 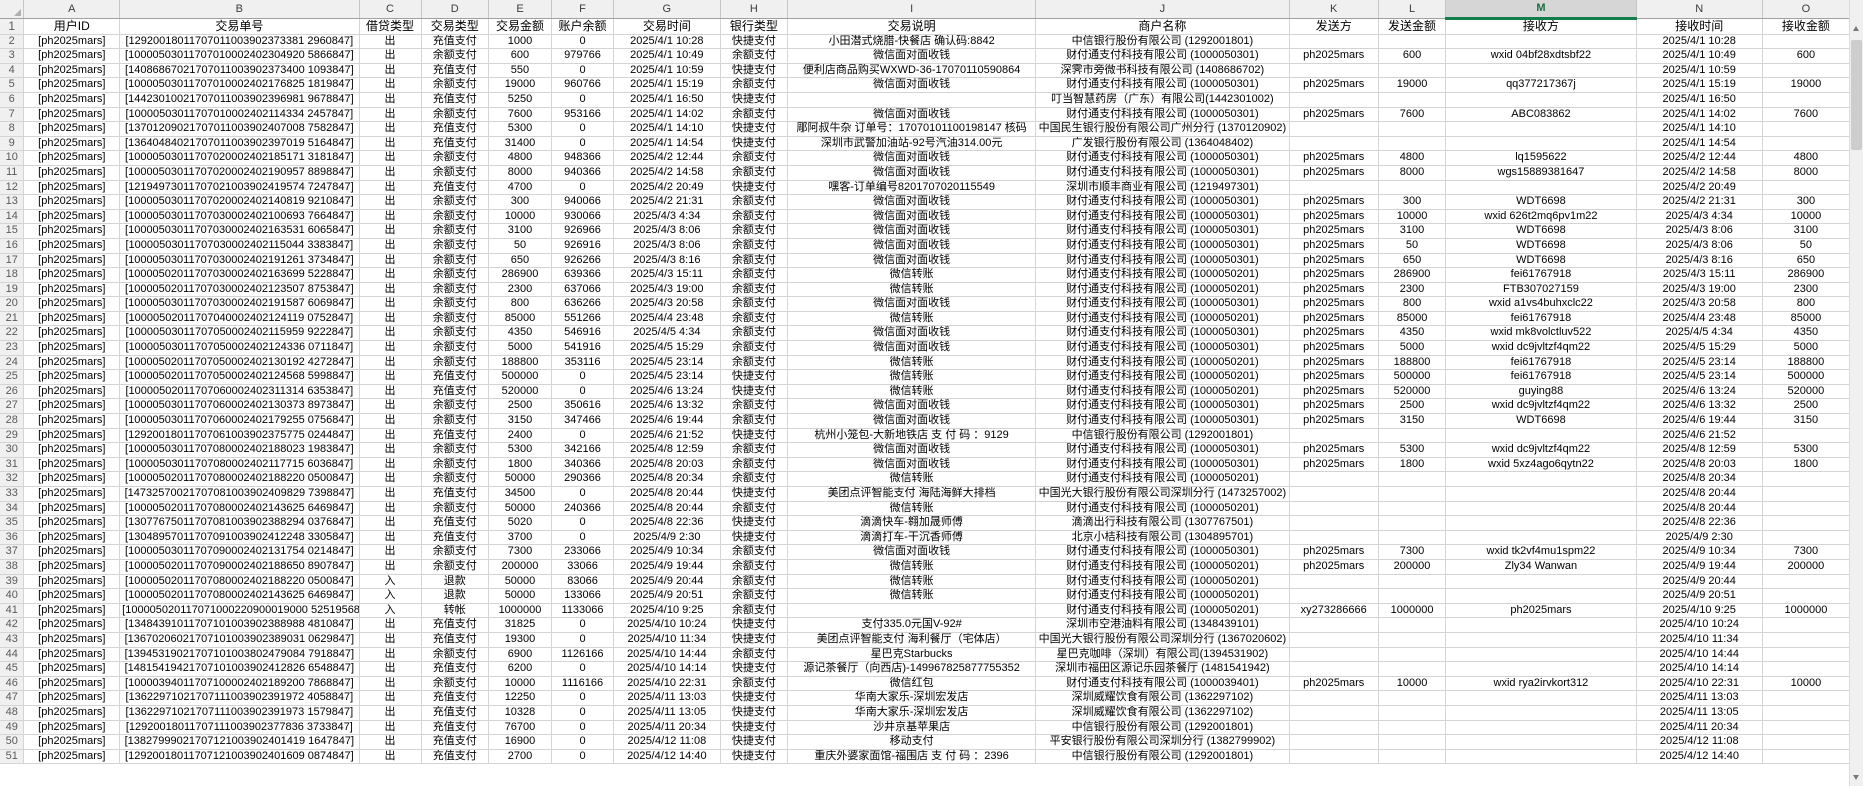 What do you see at coordinates (1334, 348) in the screenshot?
I see `cell-K23: ph2025mars` at bounding box center [1334, 348].